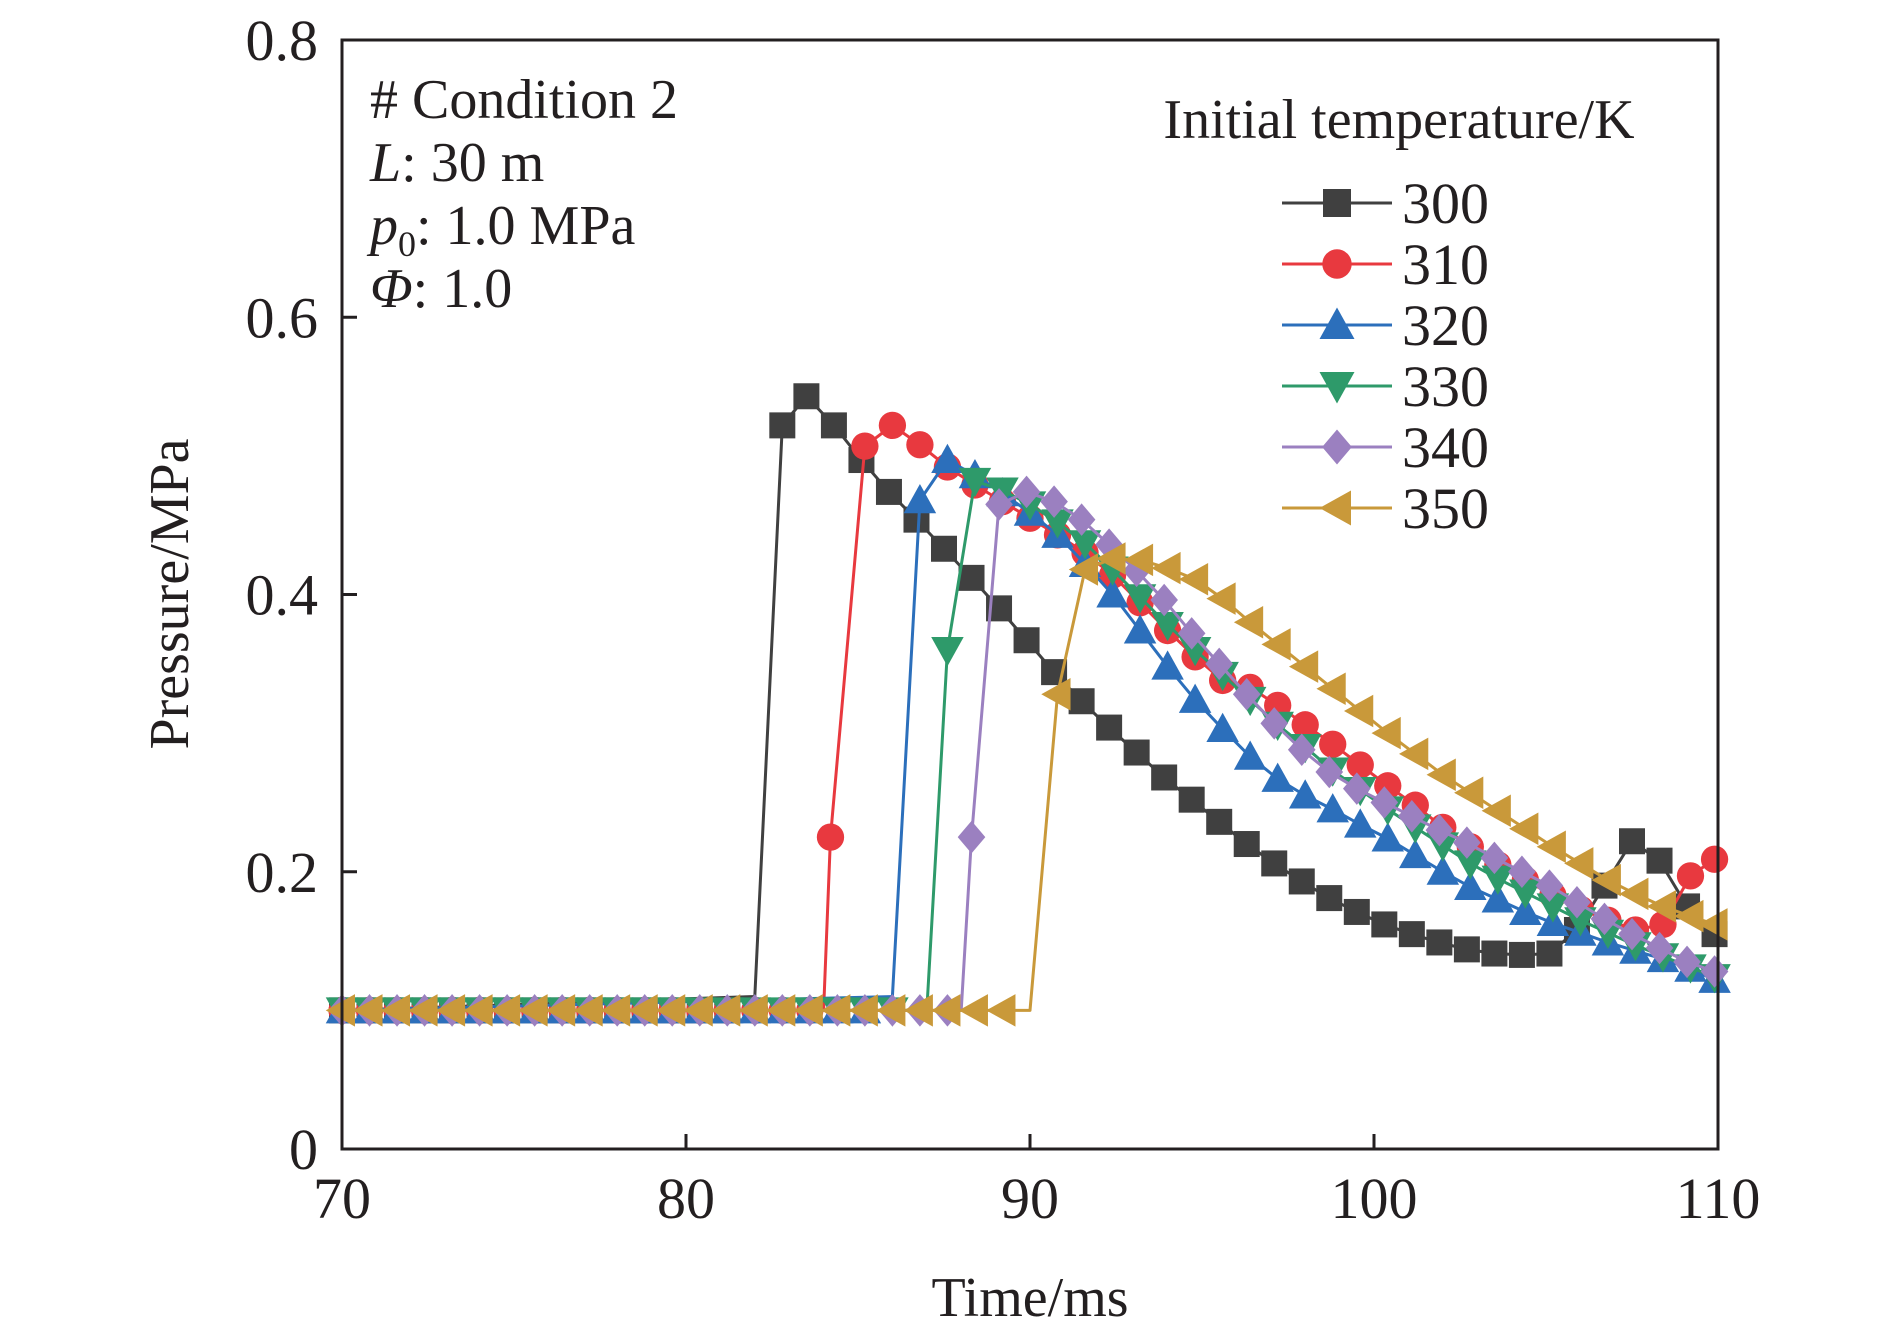 The image size is (1890, 1331). What do you see at coordinates (1385, 508) in the screenshot?
I see `legend-item-350: 350` at bounding box center [1385, 508].